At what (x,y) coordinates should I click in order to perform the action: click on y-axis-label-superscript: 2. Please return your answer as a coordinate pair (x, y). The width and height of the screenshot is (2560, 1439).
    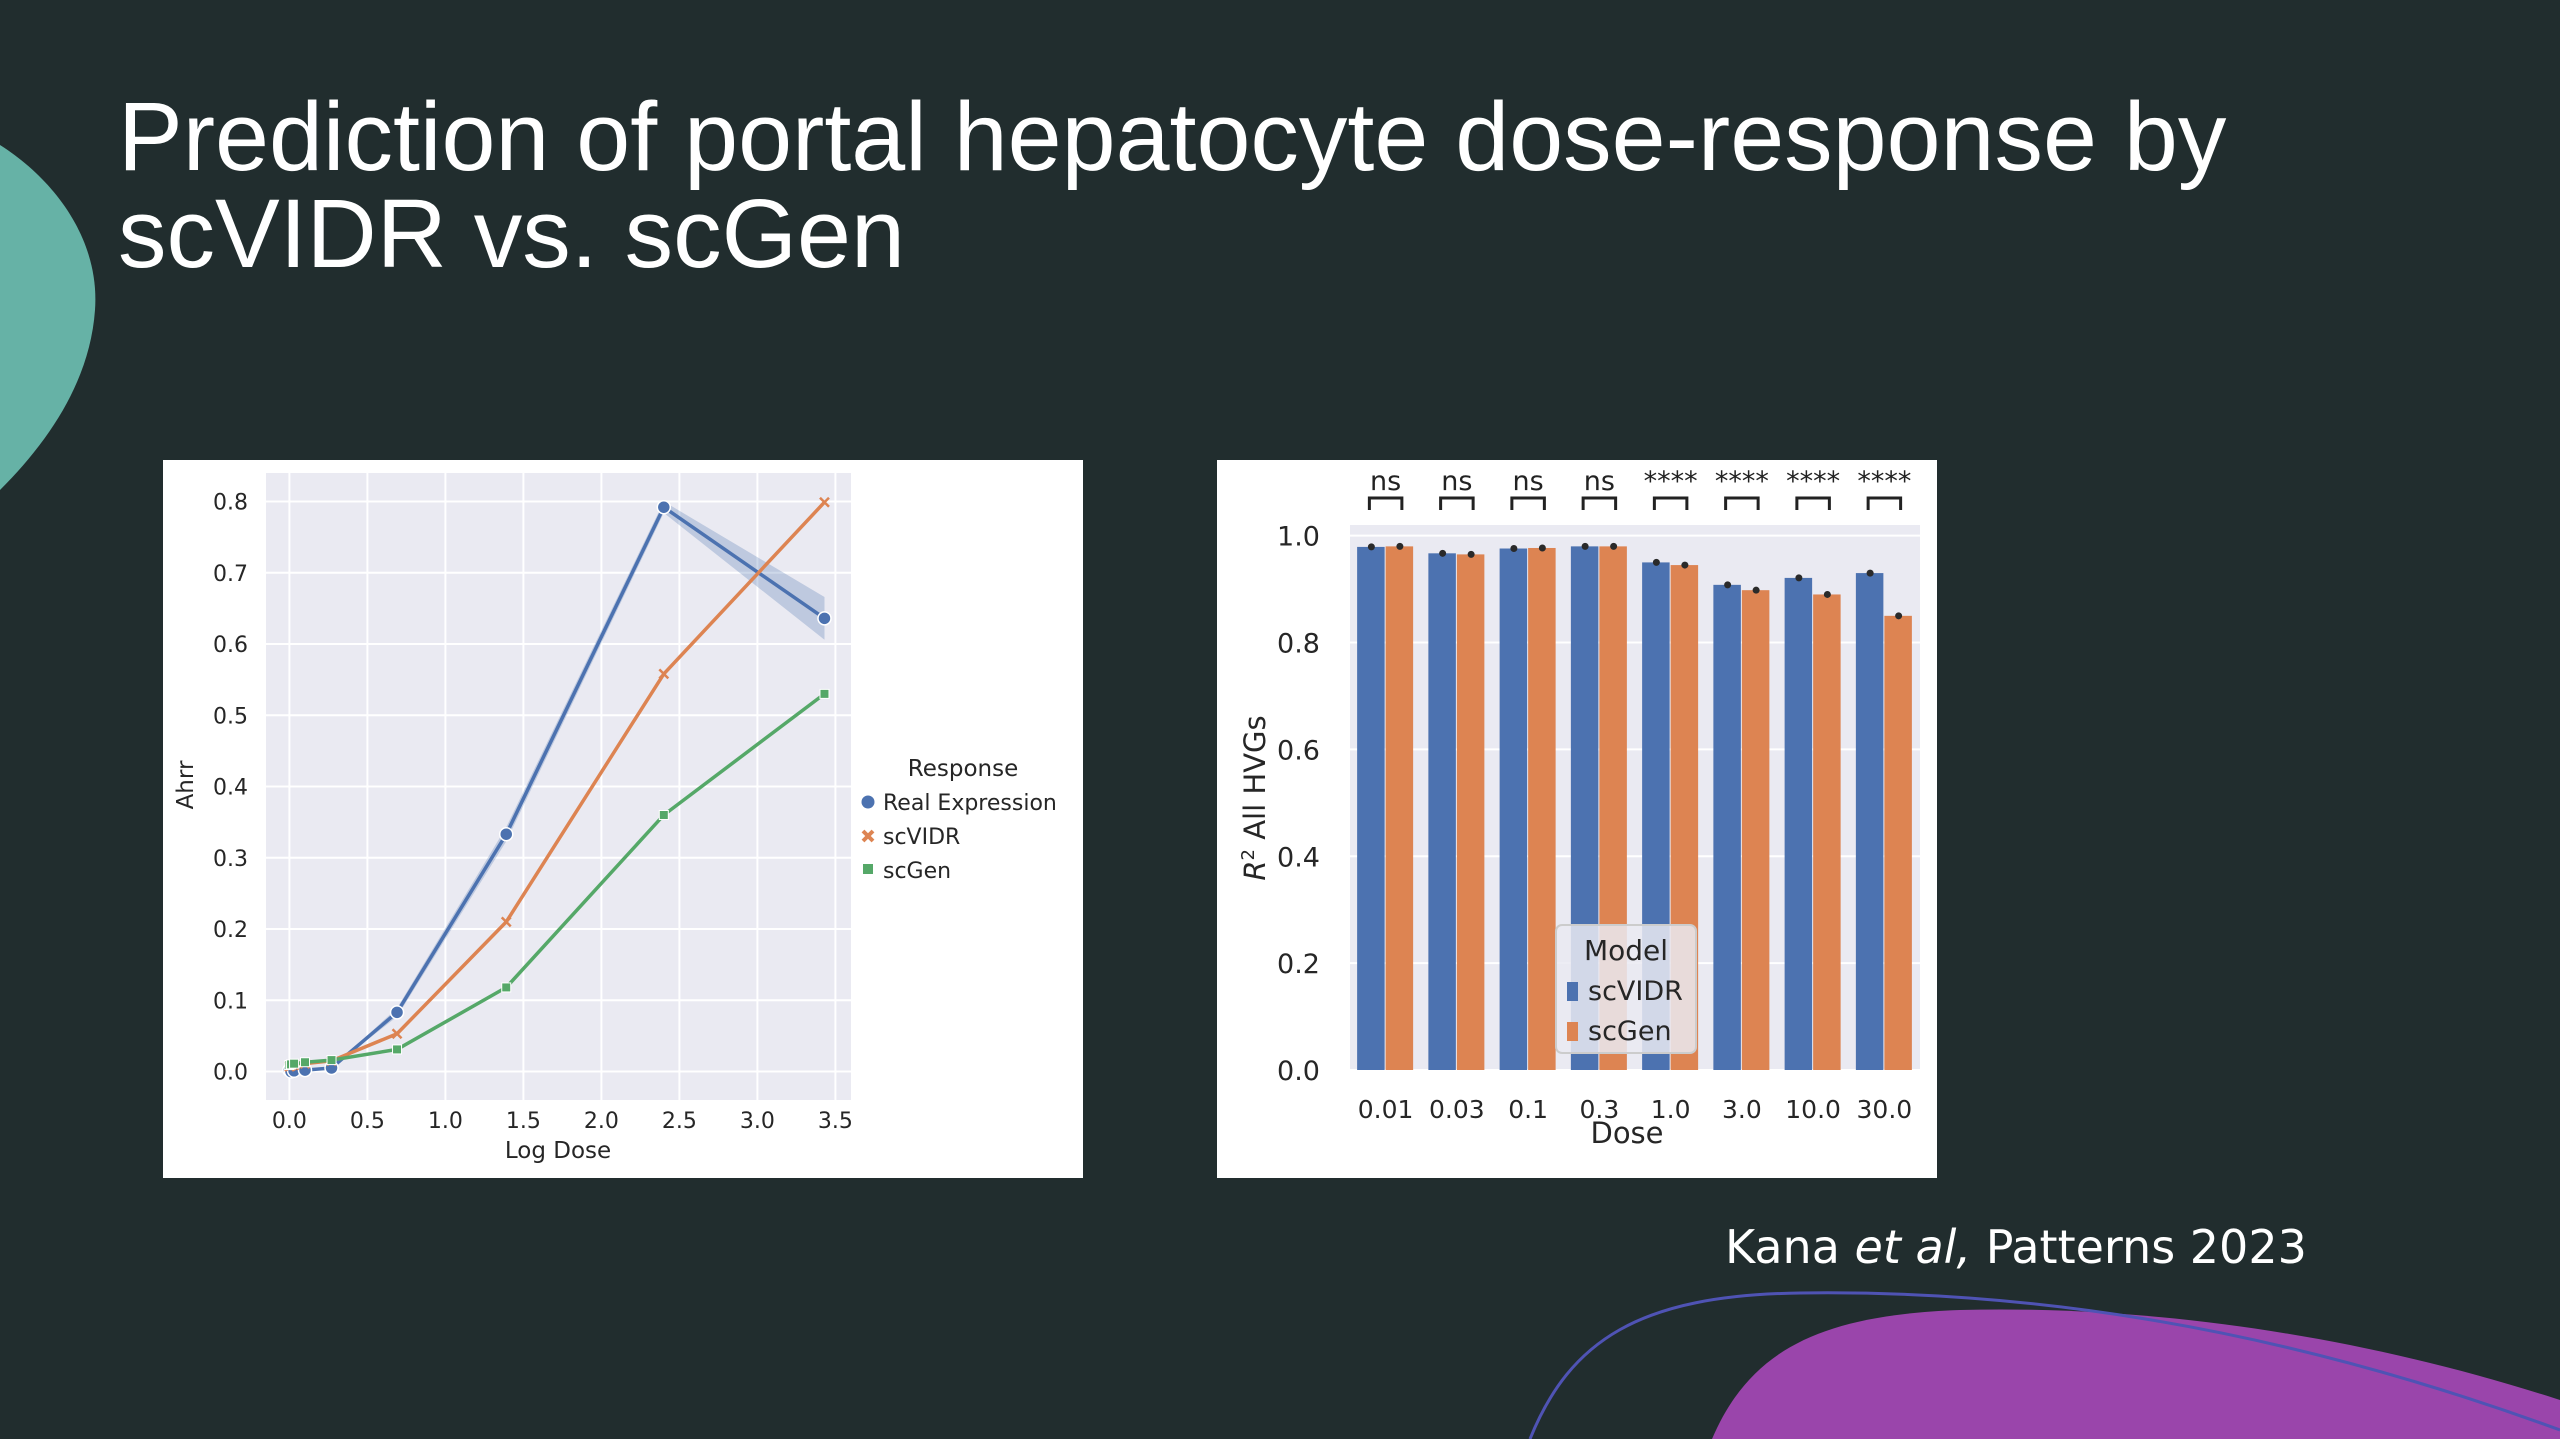
    Looking at the image, I should click on (1248, 854).